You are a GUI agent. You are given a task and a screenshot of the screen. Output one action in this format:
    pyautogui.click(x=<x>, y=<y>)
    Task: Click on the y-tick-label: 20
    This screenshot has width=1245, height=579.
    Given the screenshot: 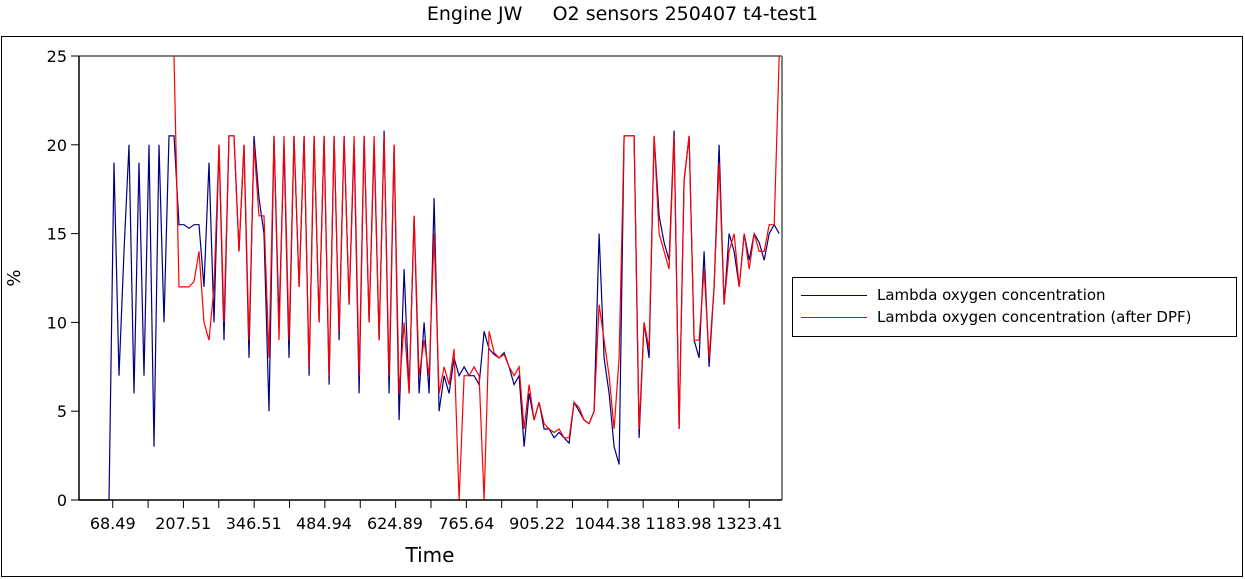 What is the action you would take?
    pyautogui.click(x=57, y=145)
    